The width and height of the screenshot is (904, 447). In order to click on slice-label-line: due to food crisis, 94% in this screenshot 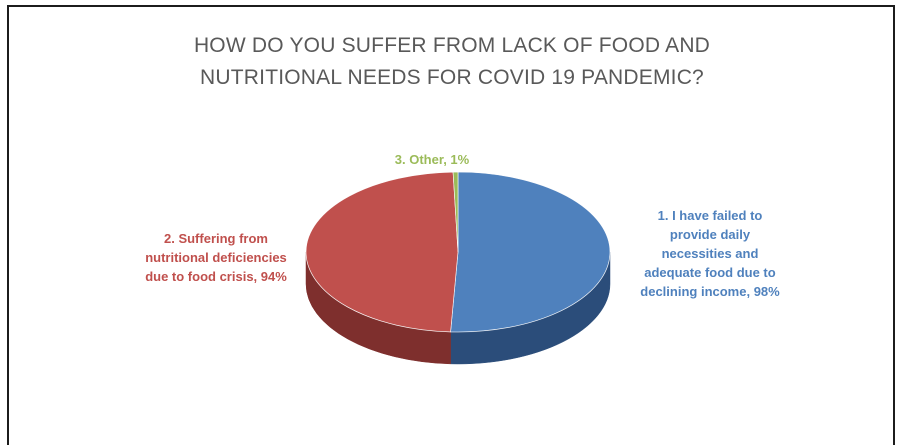, I will do `click(216, 276)`.